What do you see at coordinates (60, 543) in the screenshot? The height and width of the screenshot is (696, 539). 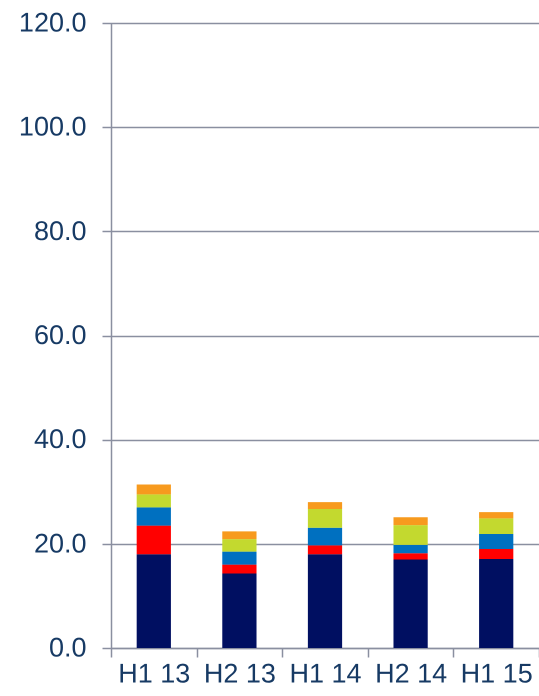 I see `y-tick-label: 20.0` at bounding box center [60, 543].